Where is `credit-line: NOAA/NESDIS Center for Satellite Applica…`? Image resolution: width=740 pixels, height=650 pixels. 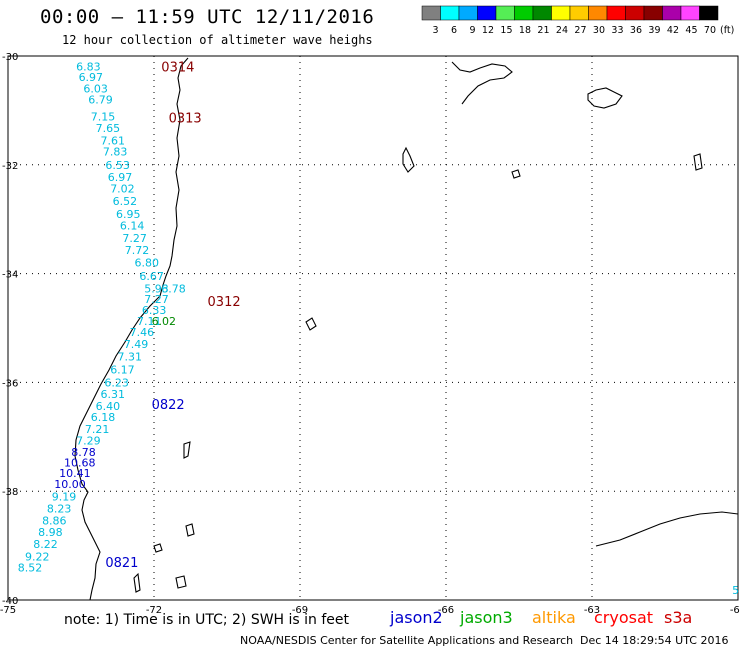 credit-line: NOAA/NESDIS Center for Satellite Applica… is located at coordinates (407, 640).